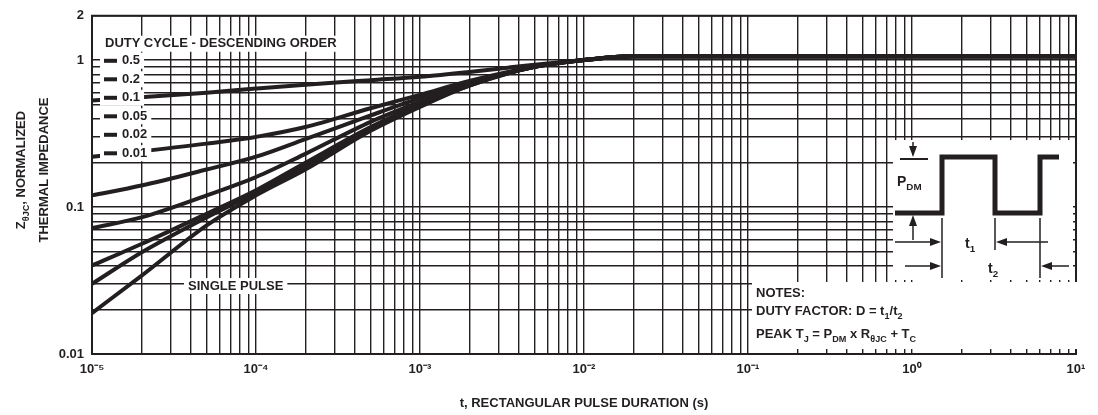 Image resolution: width=1098 pixels, height=415 pixels. Describe the element at coordinates (135, 115) in the screenshot. I see `legend-label: 0.05` at that location.